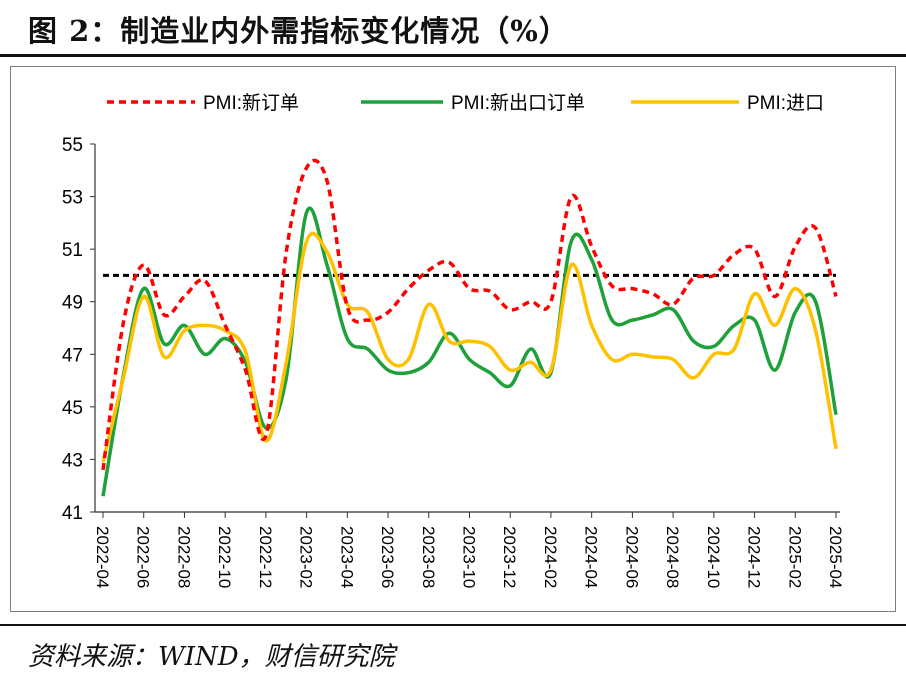 This screenshot has height=683, width=906. Describe the element at coordinates (72, 408) in the screenshot. I see `y-tick-label: 45` at that location.